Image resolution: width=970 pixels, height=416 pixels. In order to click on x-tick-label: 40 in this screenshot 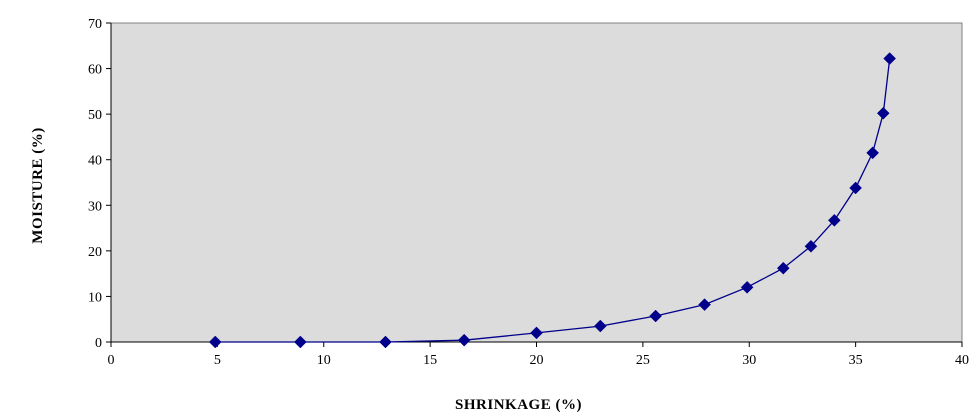, I will do `click(962, 360)`.